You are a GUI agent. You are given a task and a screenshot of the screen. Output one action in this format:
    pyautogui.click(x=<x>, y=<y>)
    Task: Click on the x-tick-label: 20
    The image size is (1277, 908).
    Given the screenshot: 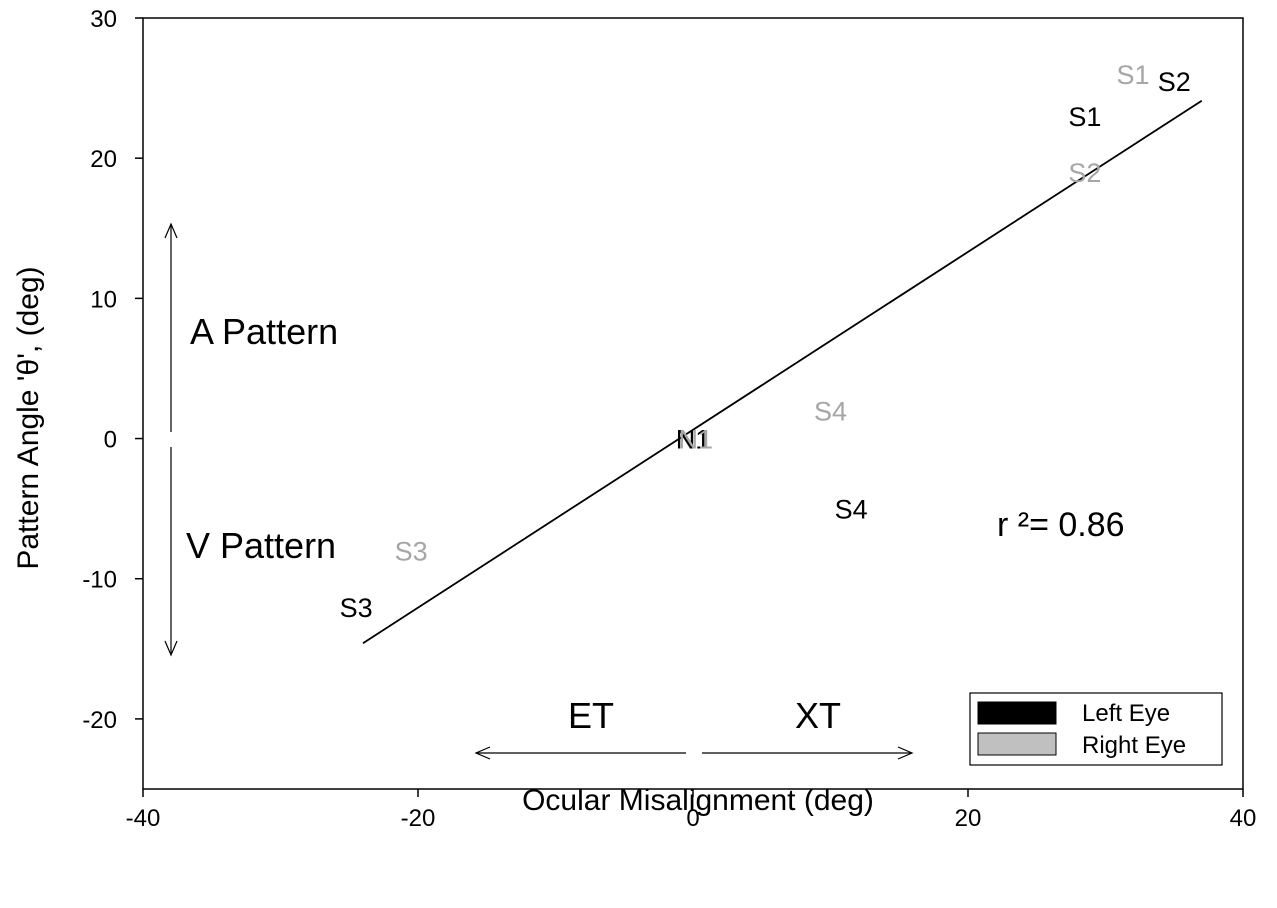 What is the action you would take?
    pyautogui.click(x=968, y=818)
    